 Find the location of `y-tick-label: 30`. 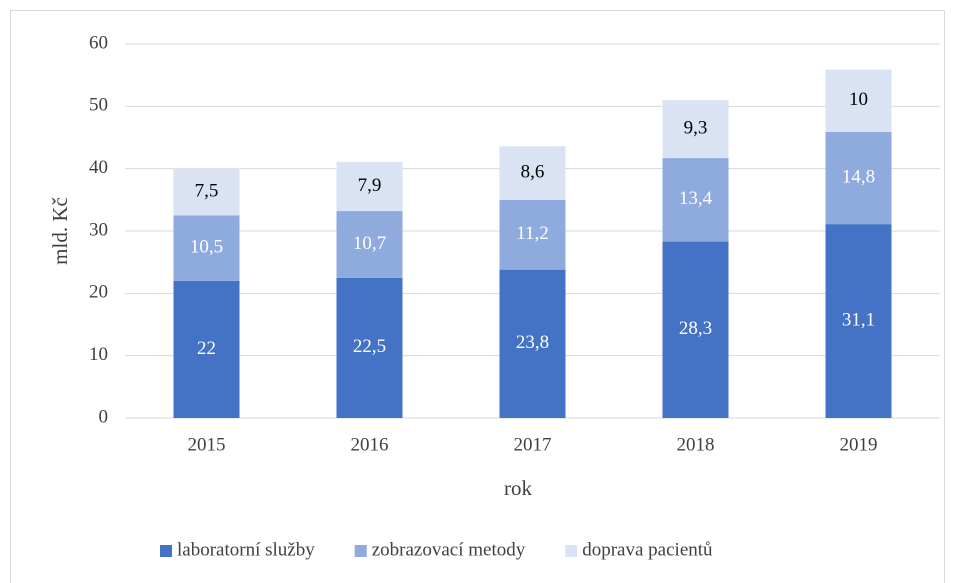

y-tick-label: 30 is located at coordinates (98, 229).